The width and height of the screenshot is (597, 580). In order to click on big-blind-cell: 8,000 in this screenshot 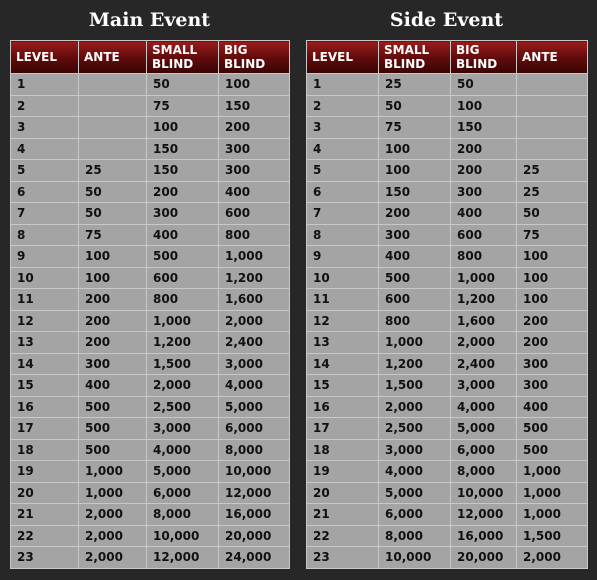, I will do `click(483, 471)`.